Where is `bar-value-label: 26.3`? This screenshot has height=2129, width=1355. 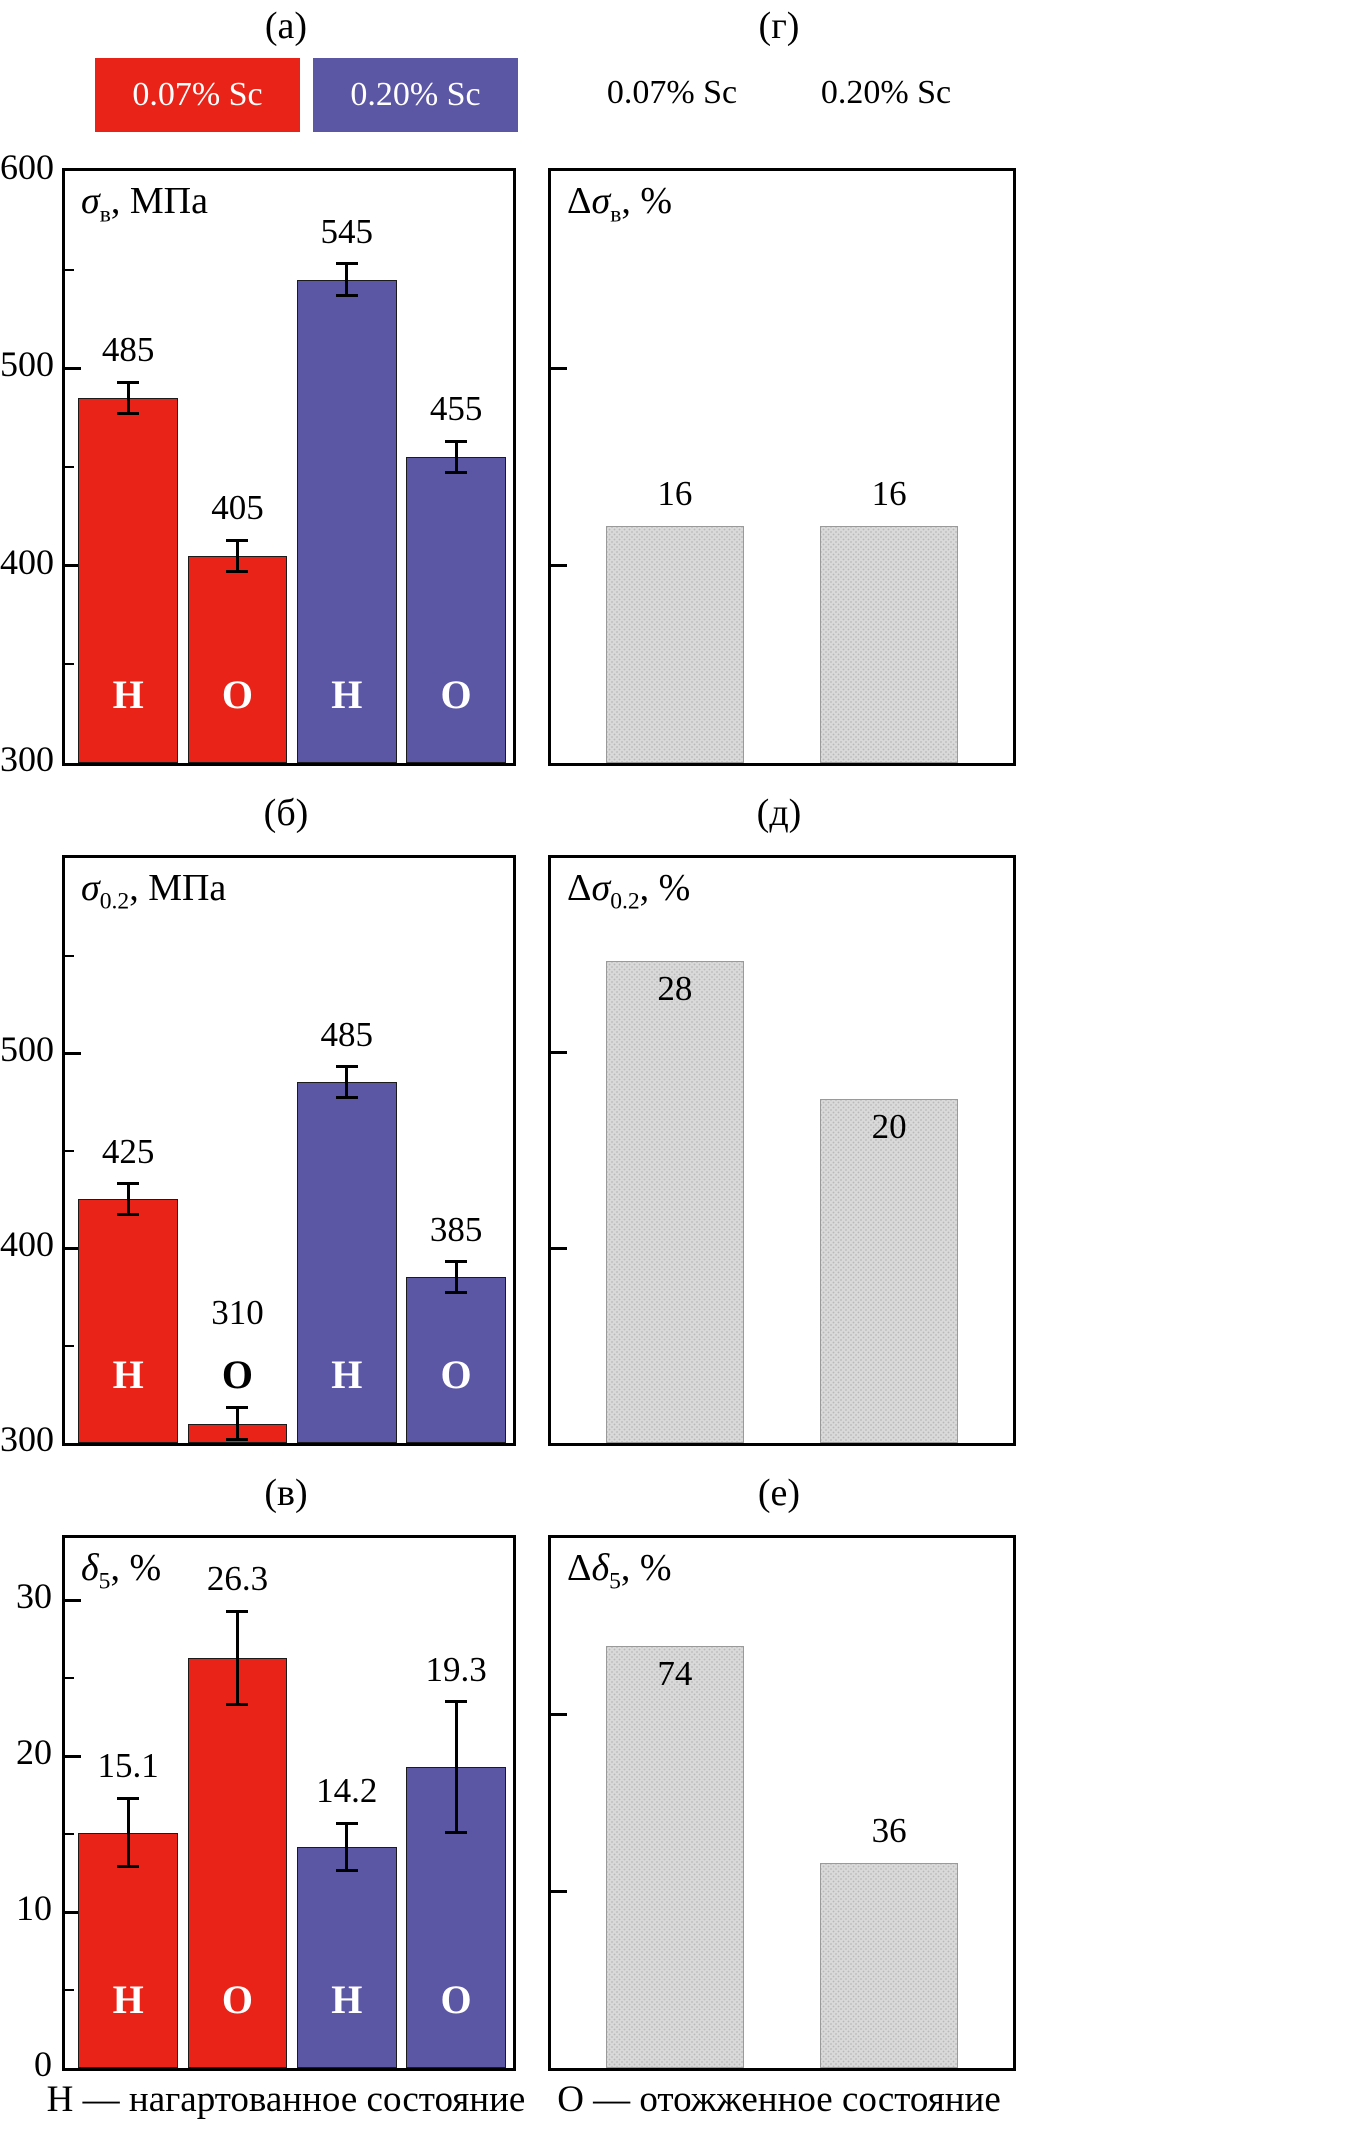
bar-value-label: 26.3 is located at coordinates (237, 1579).